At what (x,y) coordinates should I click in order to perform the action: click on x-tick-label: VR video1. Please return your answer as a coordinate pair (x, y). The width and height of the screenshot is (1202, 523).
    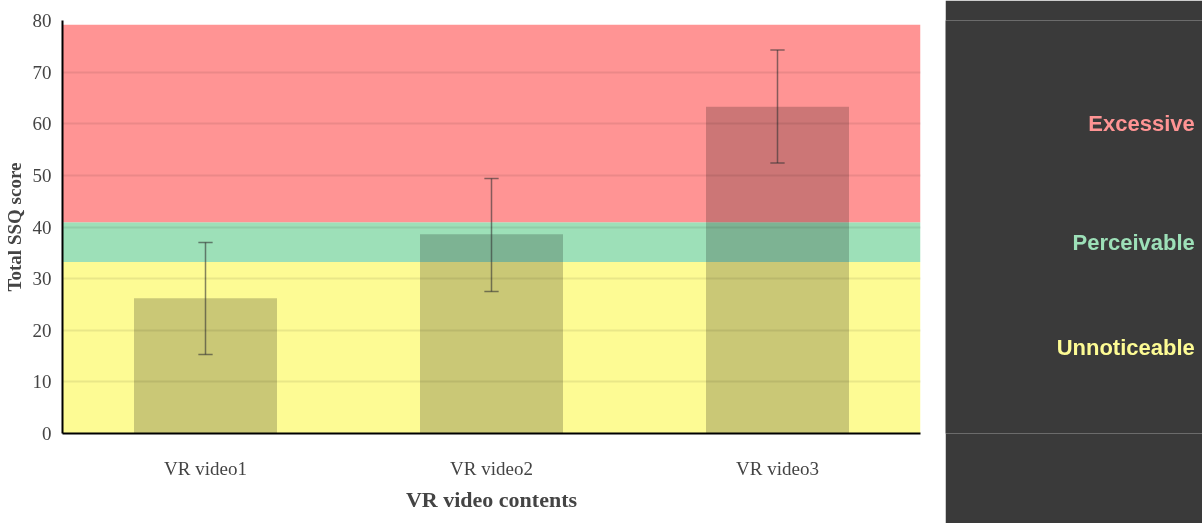
    Looking at the image, I should click on (205, 468).